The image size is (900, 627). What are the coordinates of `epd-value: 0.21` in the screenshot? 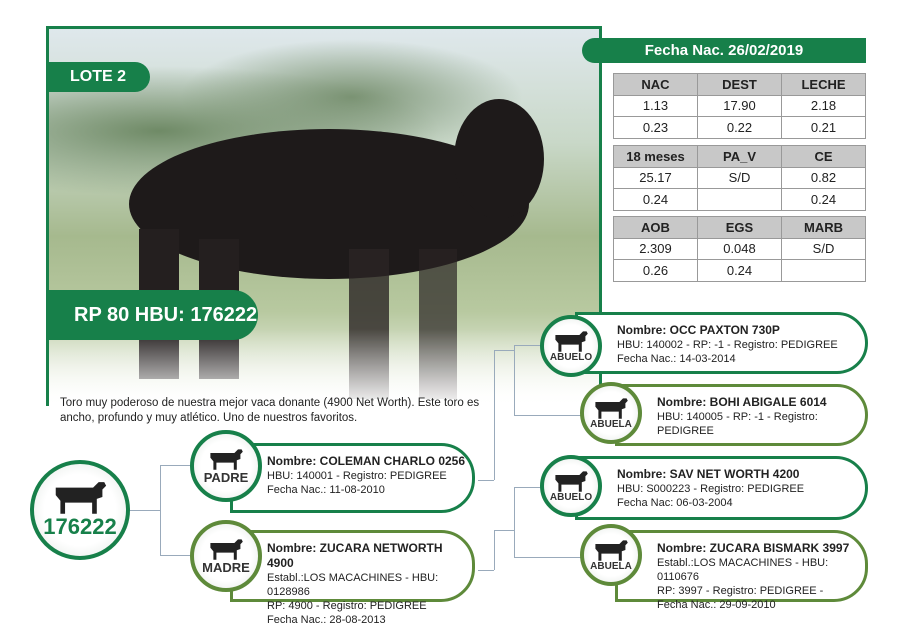 It's located at (823, 127).